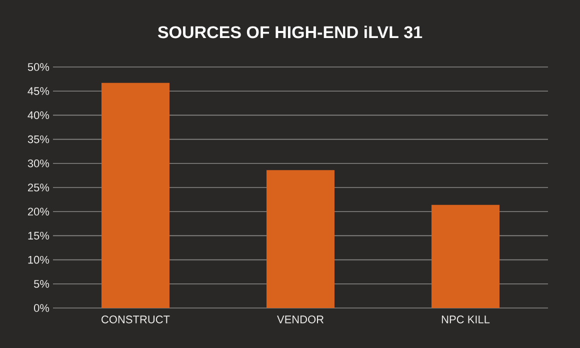  I want to click on x-tick-label: VENDOR, so click(300, 320).